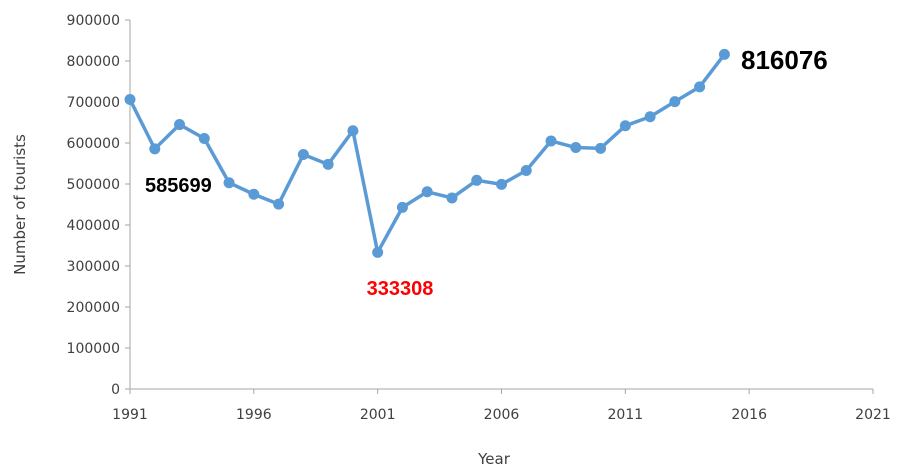  What do you see at coordinates (93, 349) in the screenshot?
I see `y-tick-label: 100000` at bounding box center [93, 349].